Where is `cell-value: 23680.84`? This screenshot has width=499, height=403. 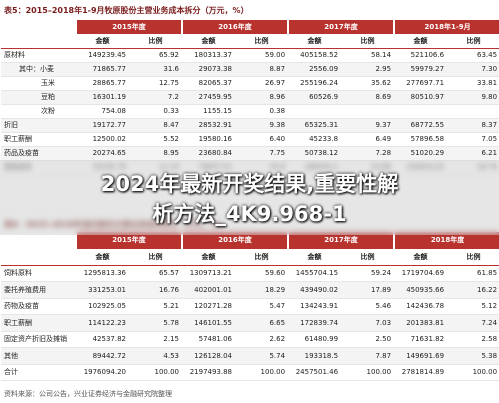
cell-value: 23680.84 is located at coordinates (209, 153).